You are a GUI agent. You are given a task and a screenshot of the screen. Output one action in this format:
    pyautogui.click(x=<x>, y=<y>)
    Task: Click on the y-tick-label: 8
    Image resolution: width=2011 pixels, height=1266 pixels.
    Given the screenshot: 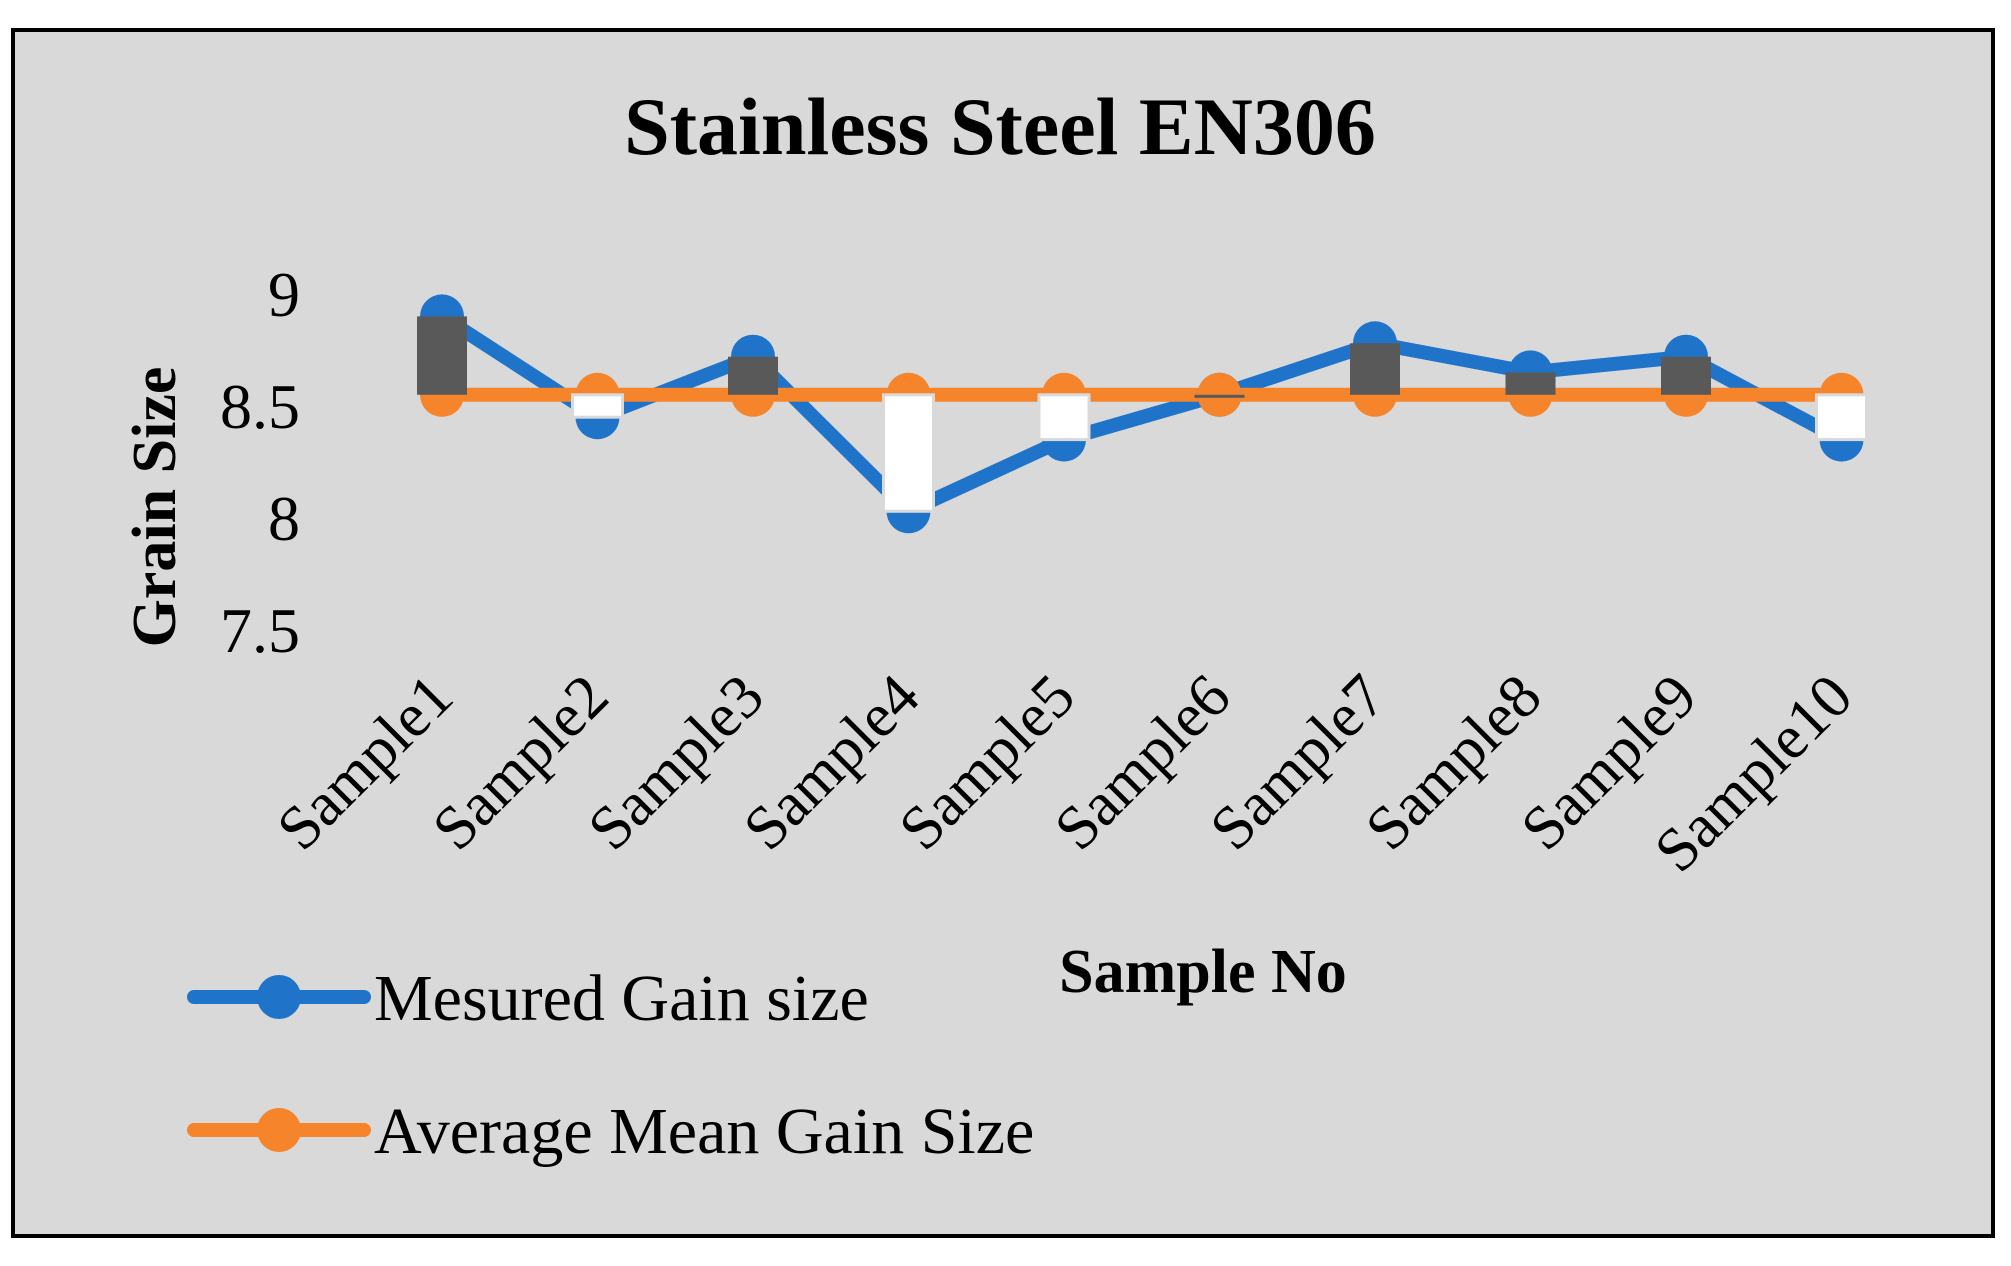 What is the action you would take?
    pyautogui.click(x=284, y=518)
    